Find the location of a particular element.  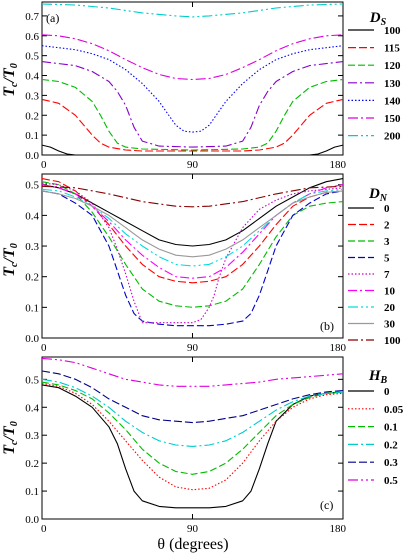

legend-label-b-10: 10 is located at coordinates (390, 292).